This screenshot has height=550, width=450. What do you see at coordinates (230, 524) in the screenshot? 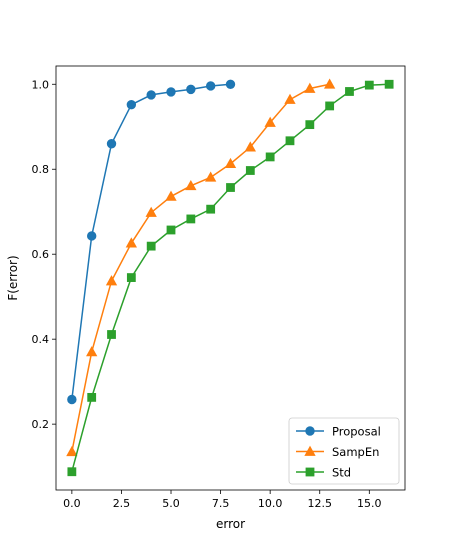
I see `x-axis-label: error` at bounding box center [230, 524].